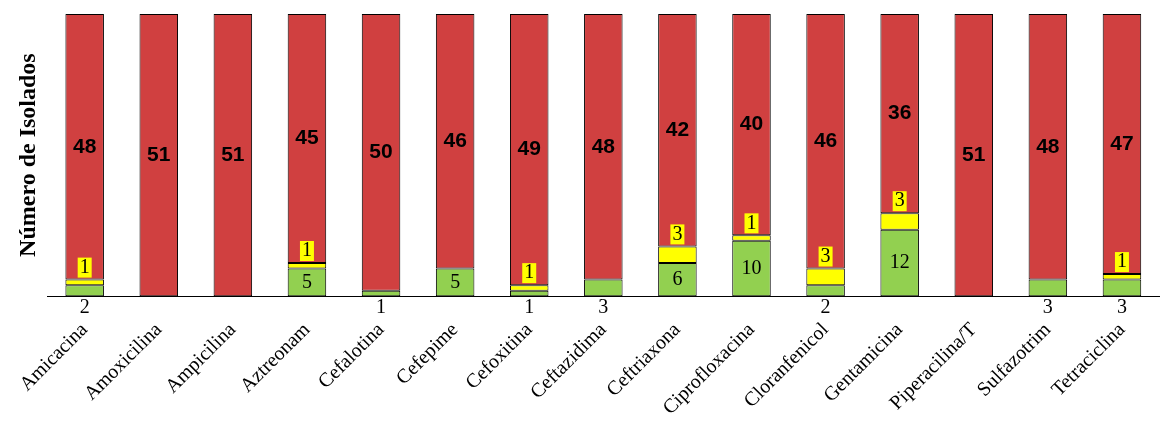  What do you see at coordinates (899, 261) in the screenshot?
I see `data-label: 12` at bounding box center [899, 261].